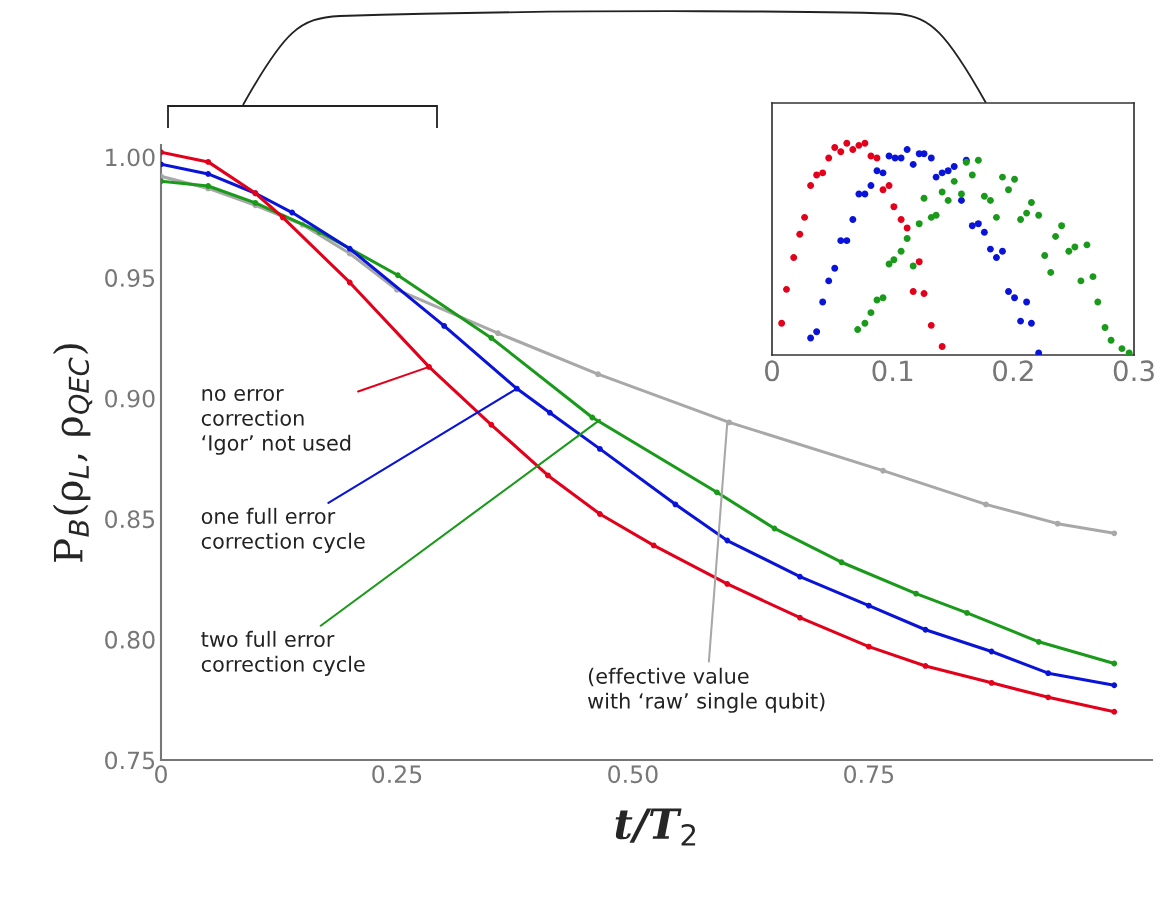  I want to click on annotation: two full error correction cycle, so click(283, 653).